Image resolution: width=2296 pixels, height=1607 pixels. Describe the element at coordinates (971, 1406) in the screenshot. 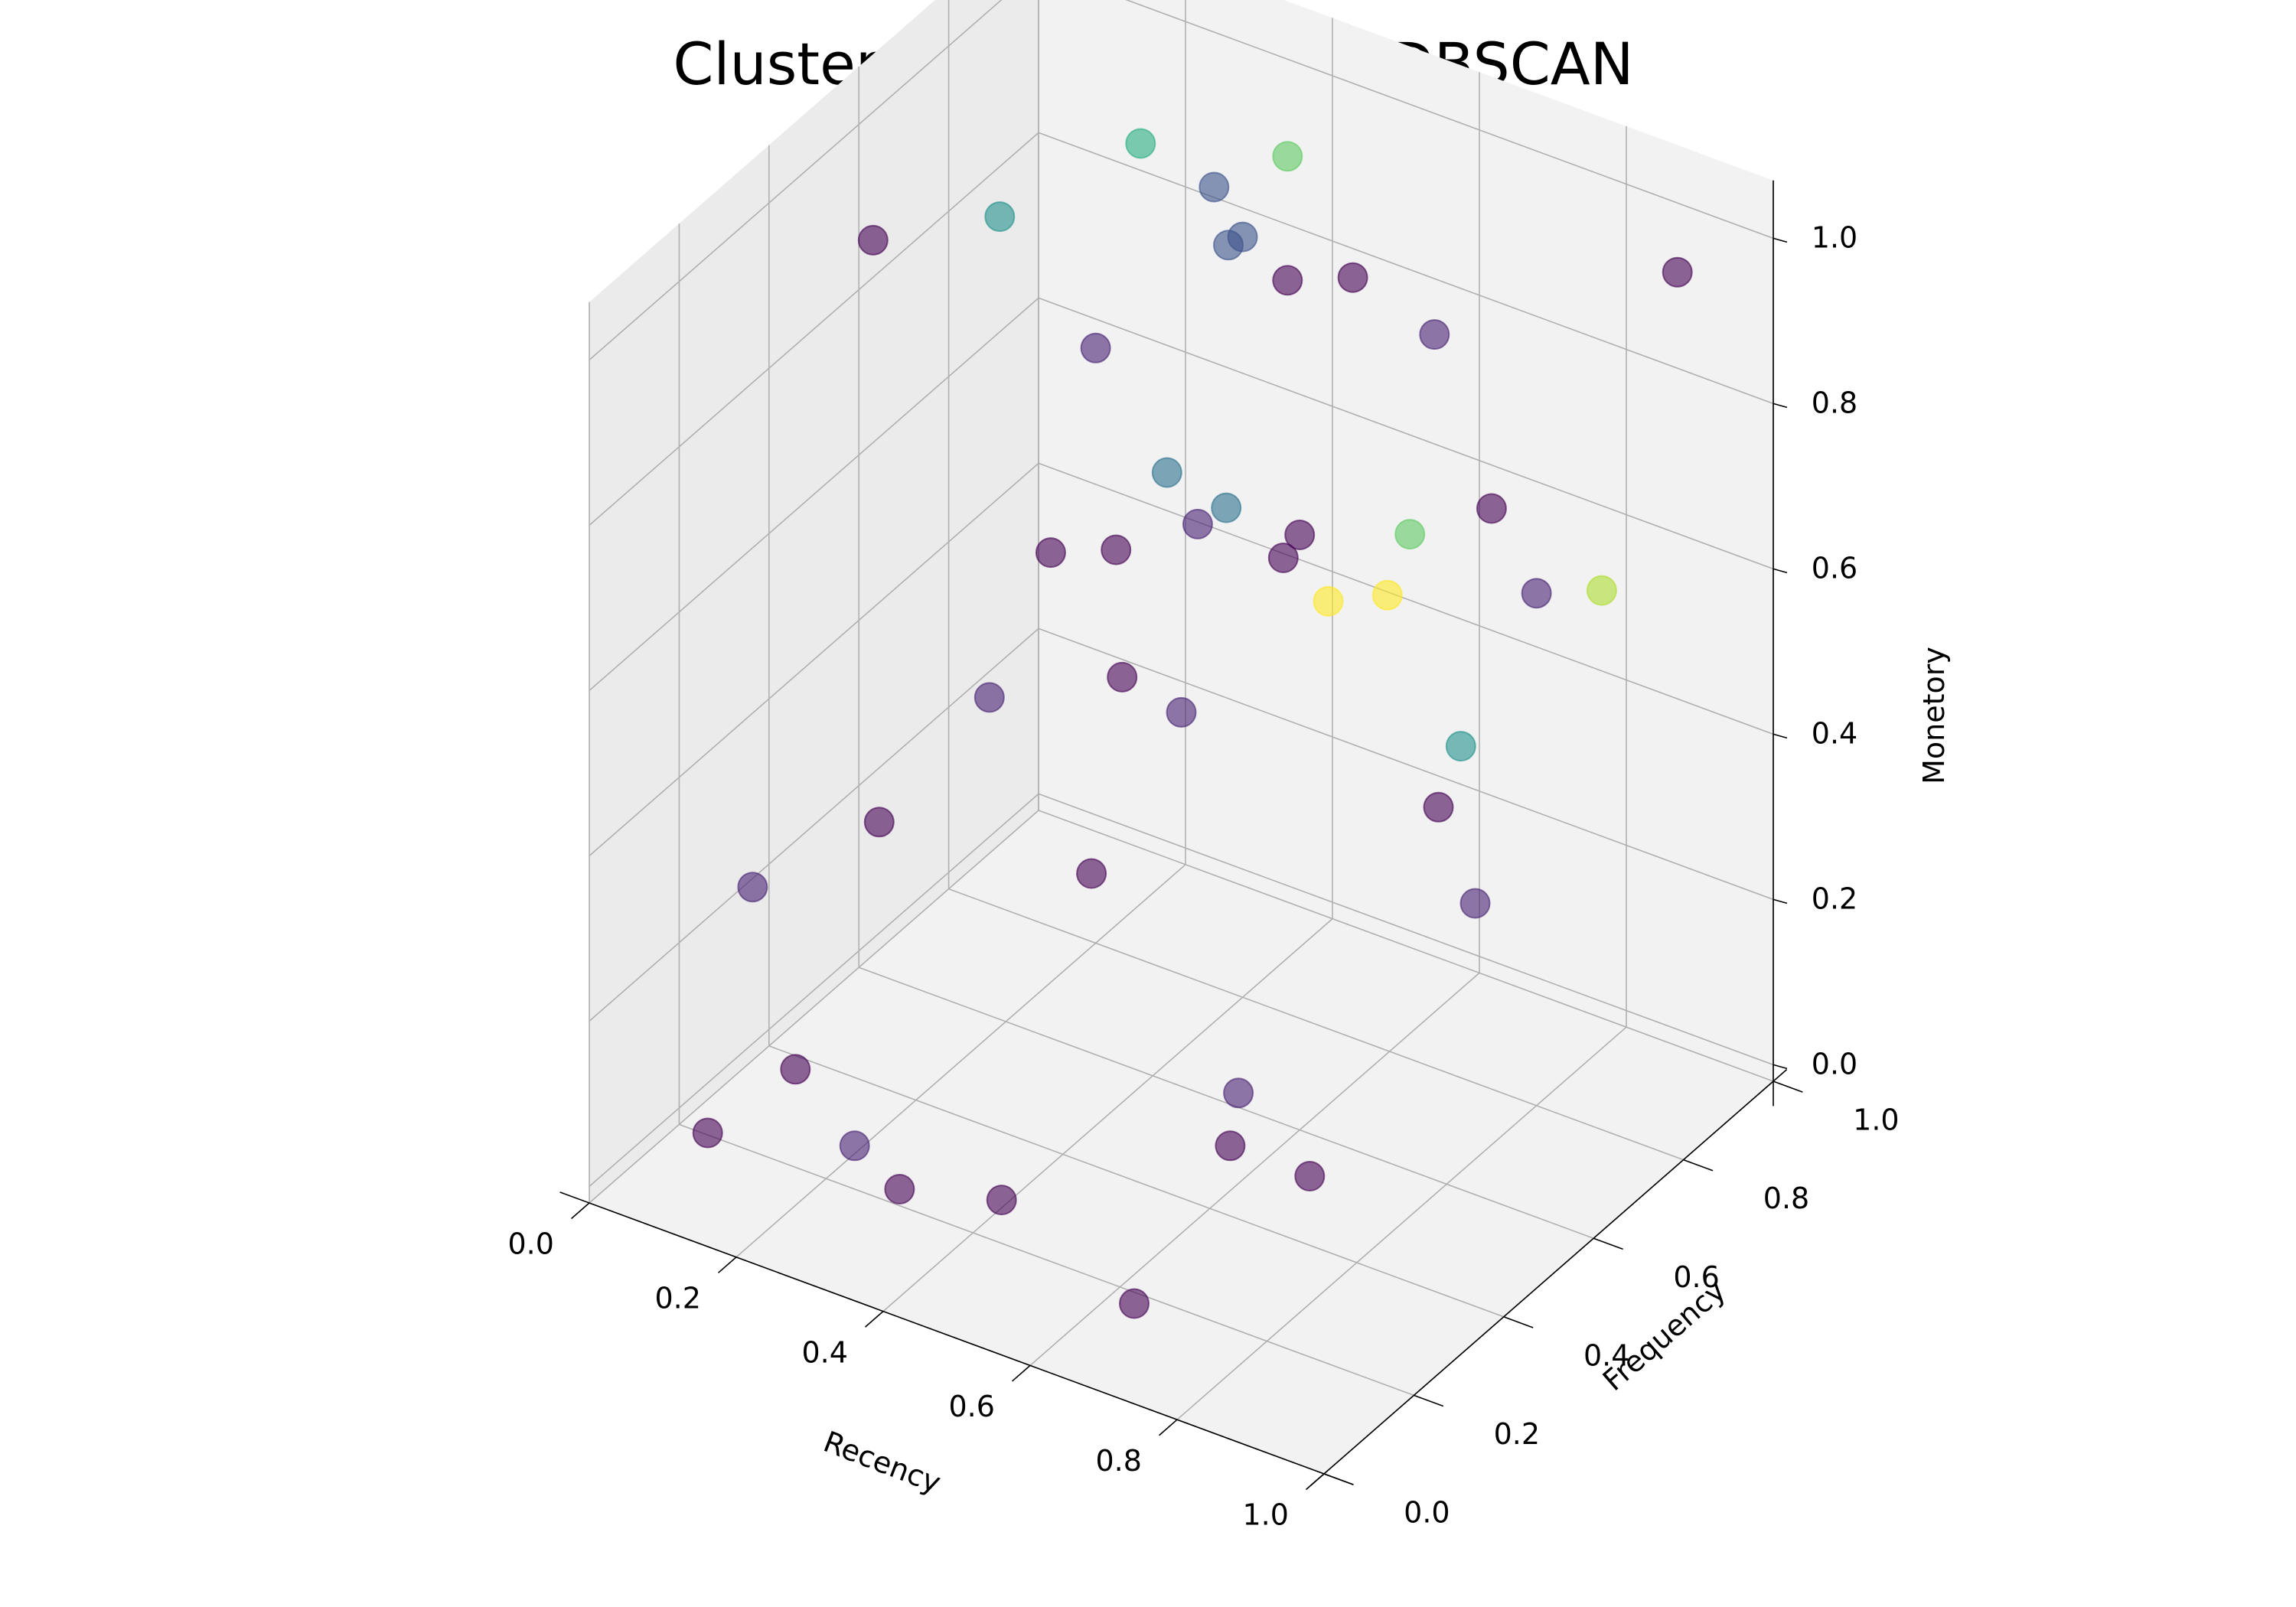

I see `x-tick-label: 0.6` at that location.